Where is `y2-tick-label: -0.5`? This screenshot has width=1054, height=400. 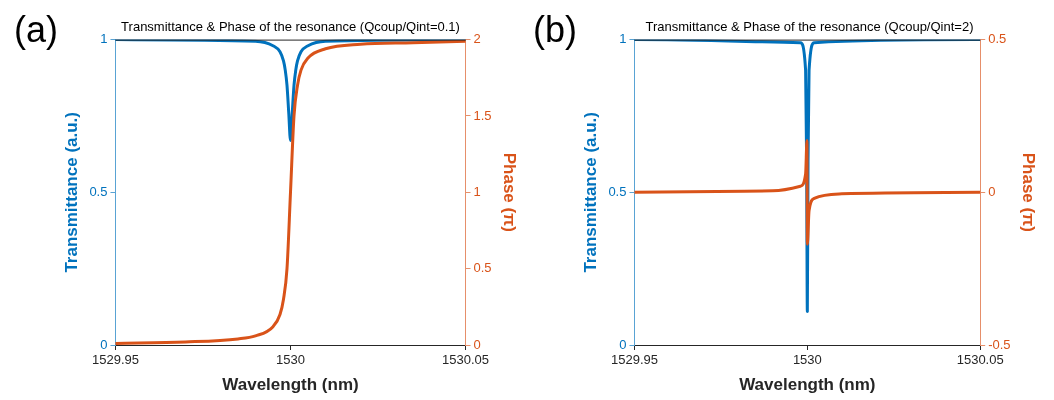
y2-tick-label: -0.5 is located at coordinates (999, 344).